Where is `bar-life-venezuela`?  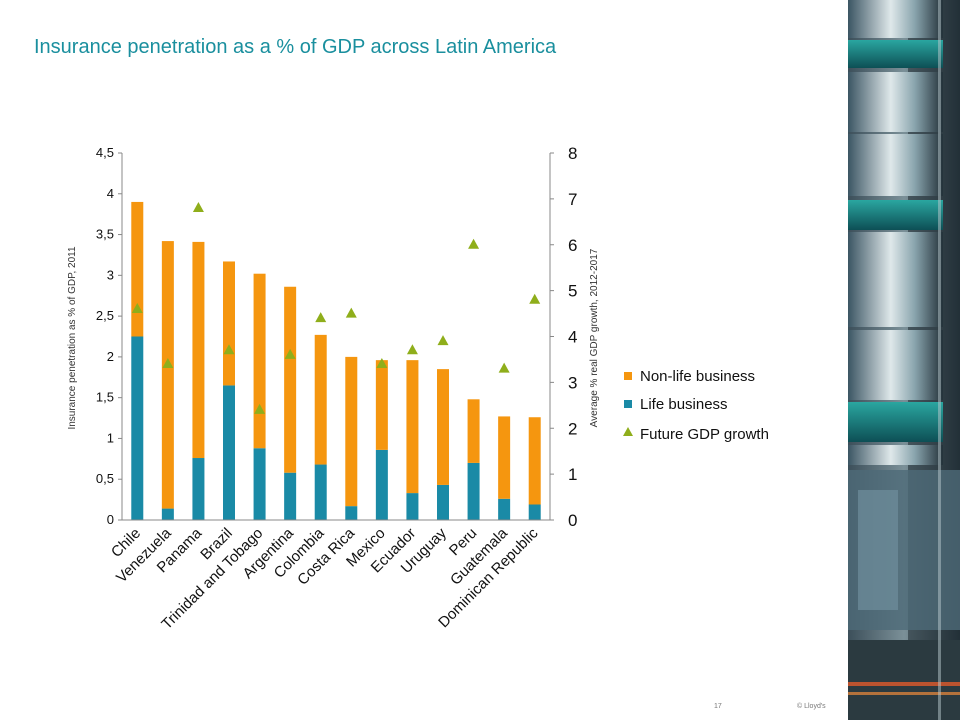 bar-life-venezuela is located at coordinates (167, 514).